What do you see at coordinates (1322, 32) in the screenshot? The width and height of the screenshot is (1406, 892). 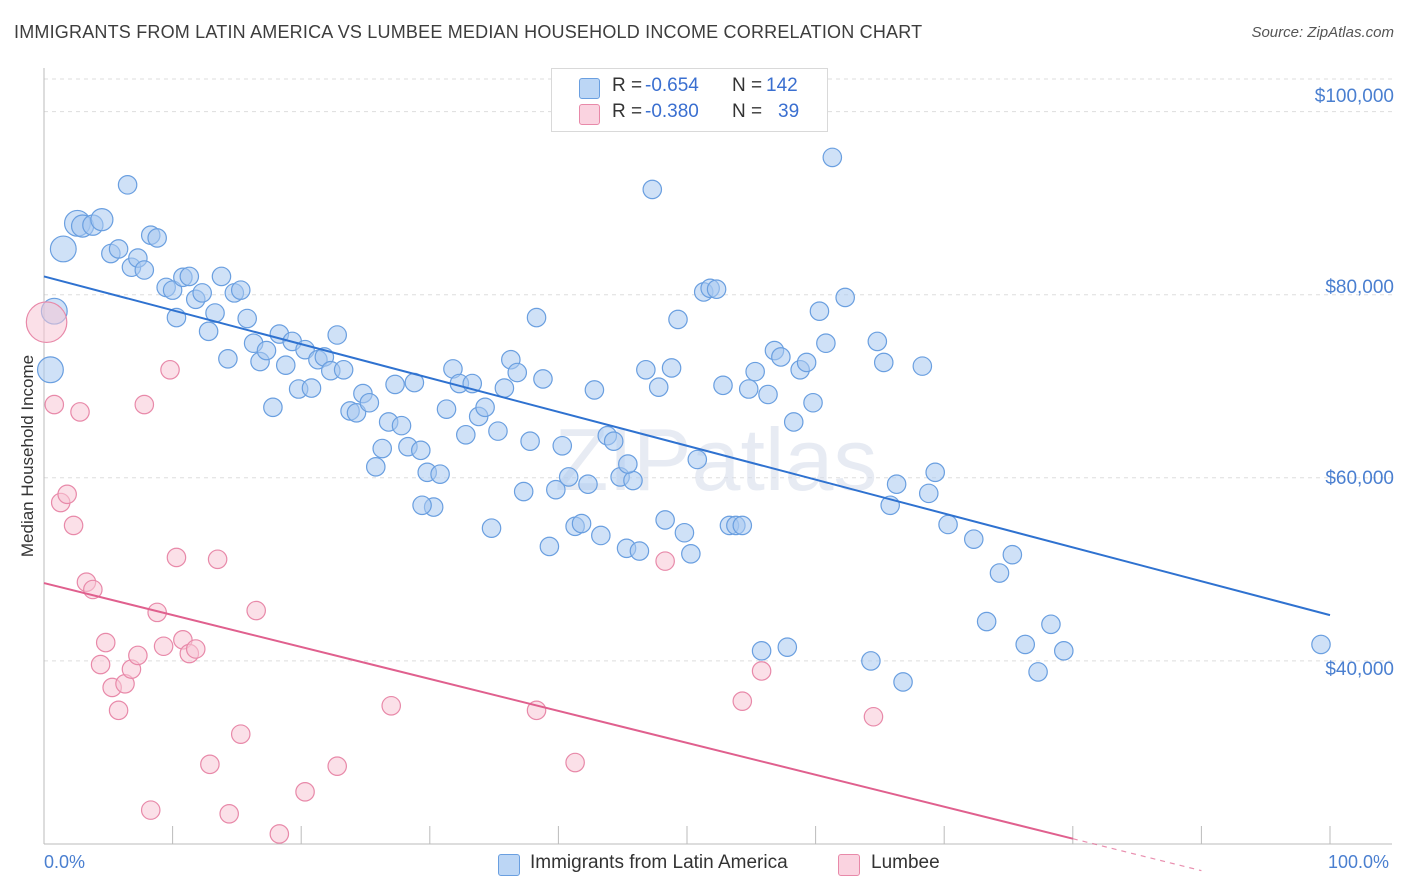 I see `source-label: Source: ZipAtlas.com` at bounding box center [1322, 32].